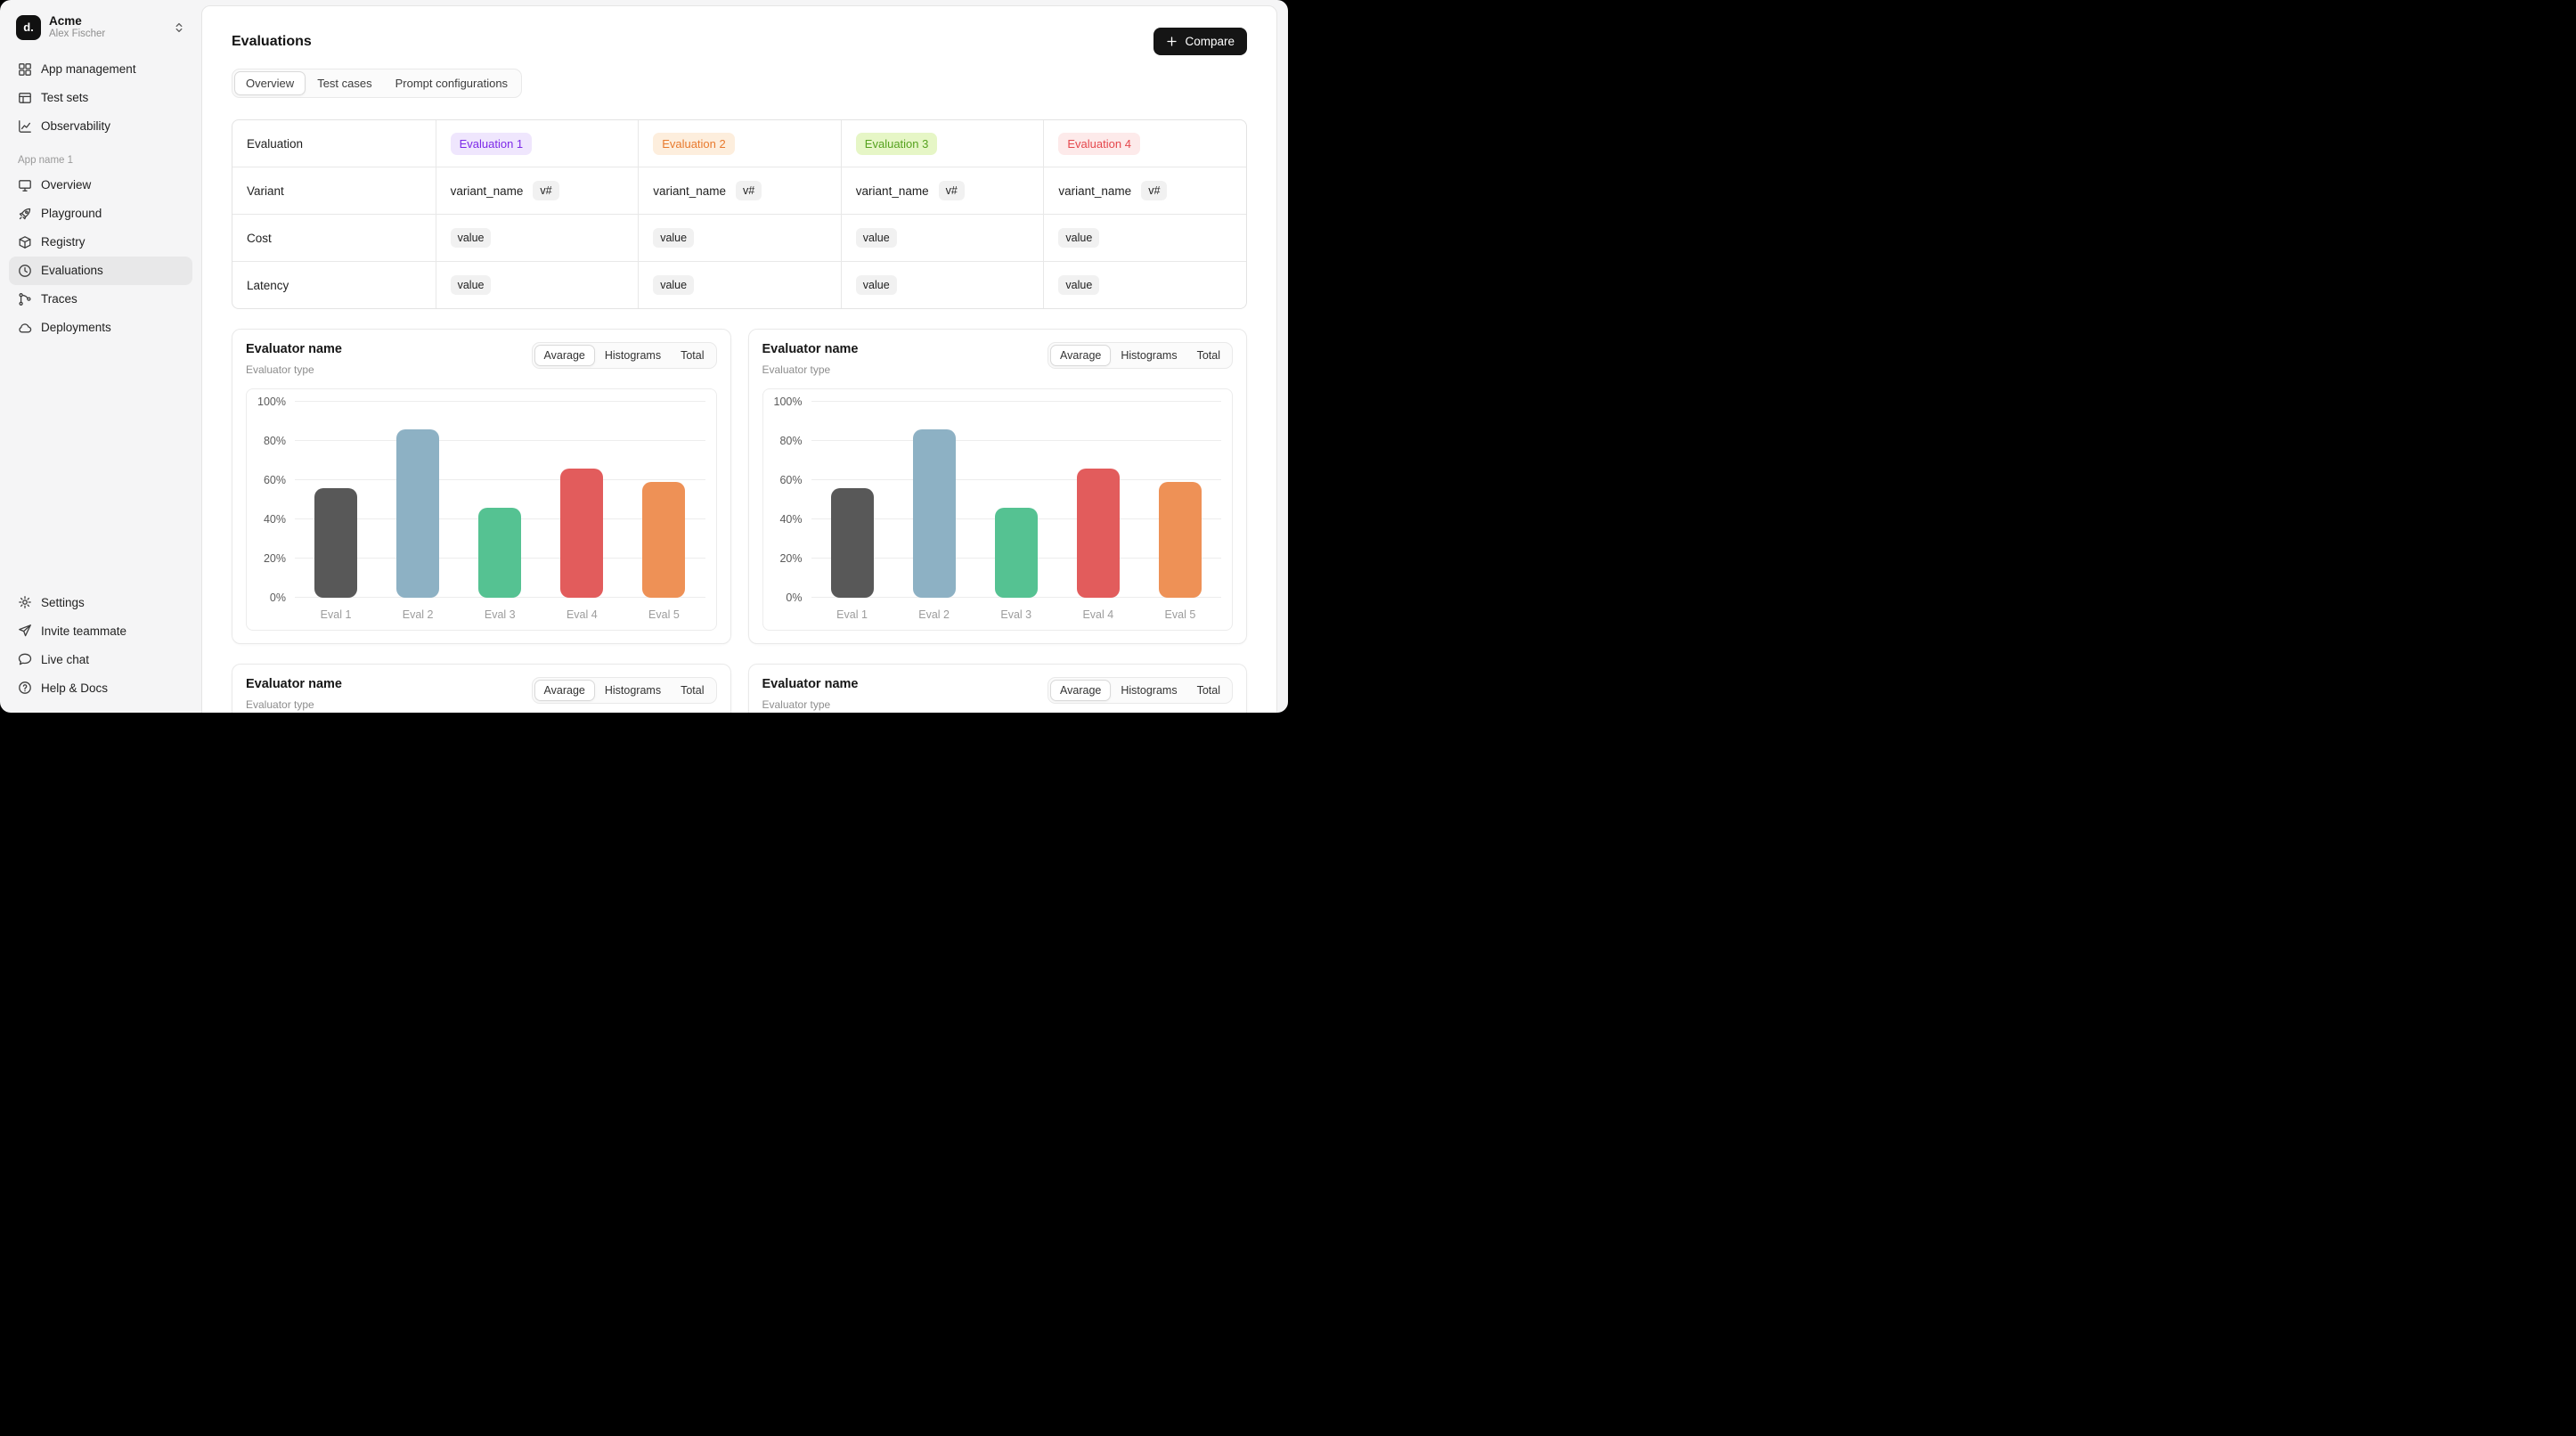 The height and width of the screenshot is (1436, 2576). I want to click on evaluation-name-pill: Evaluation 2, so click(694, 143).